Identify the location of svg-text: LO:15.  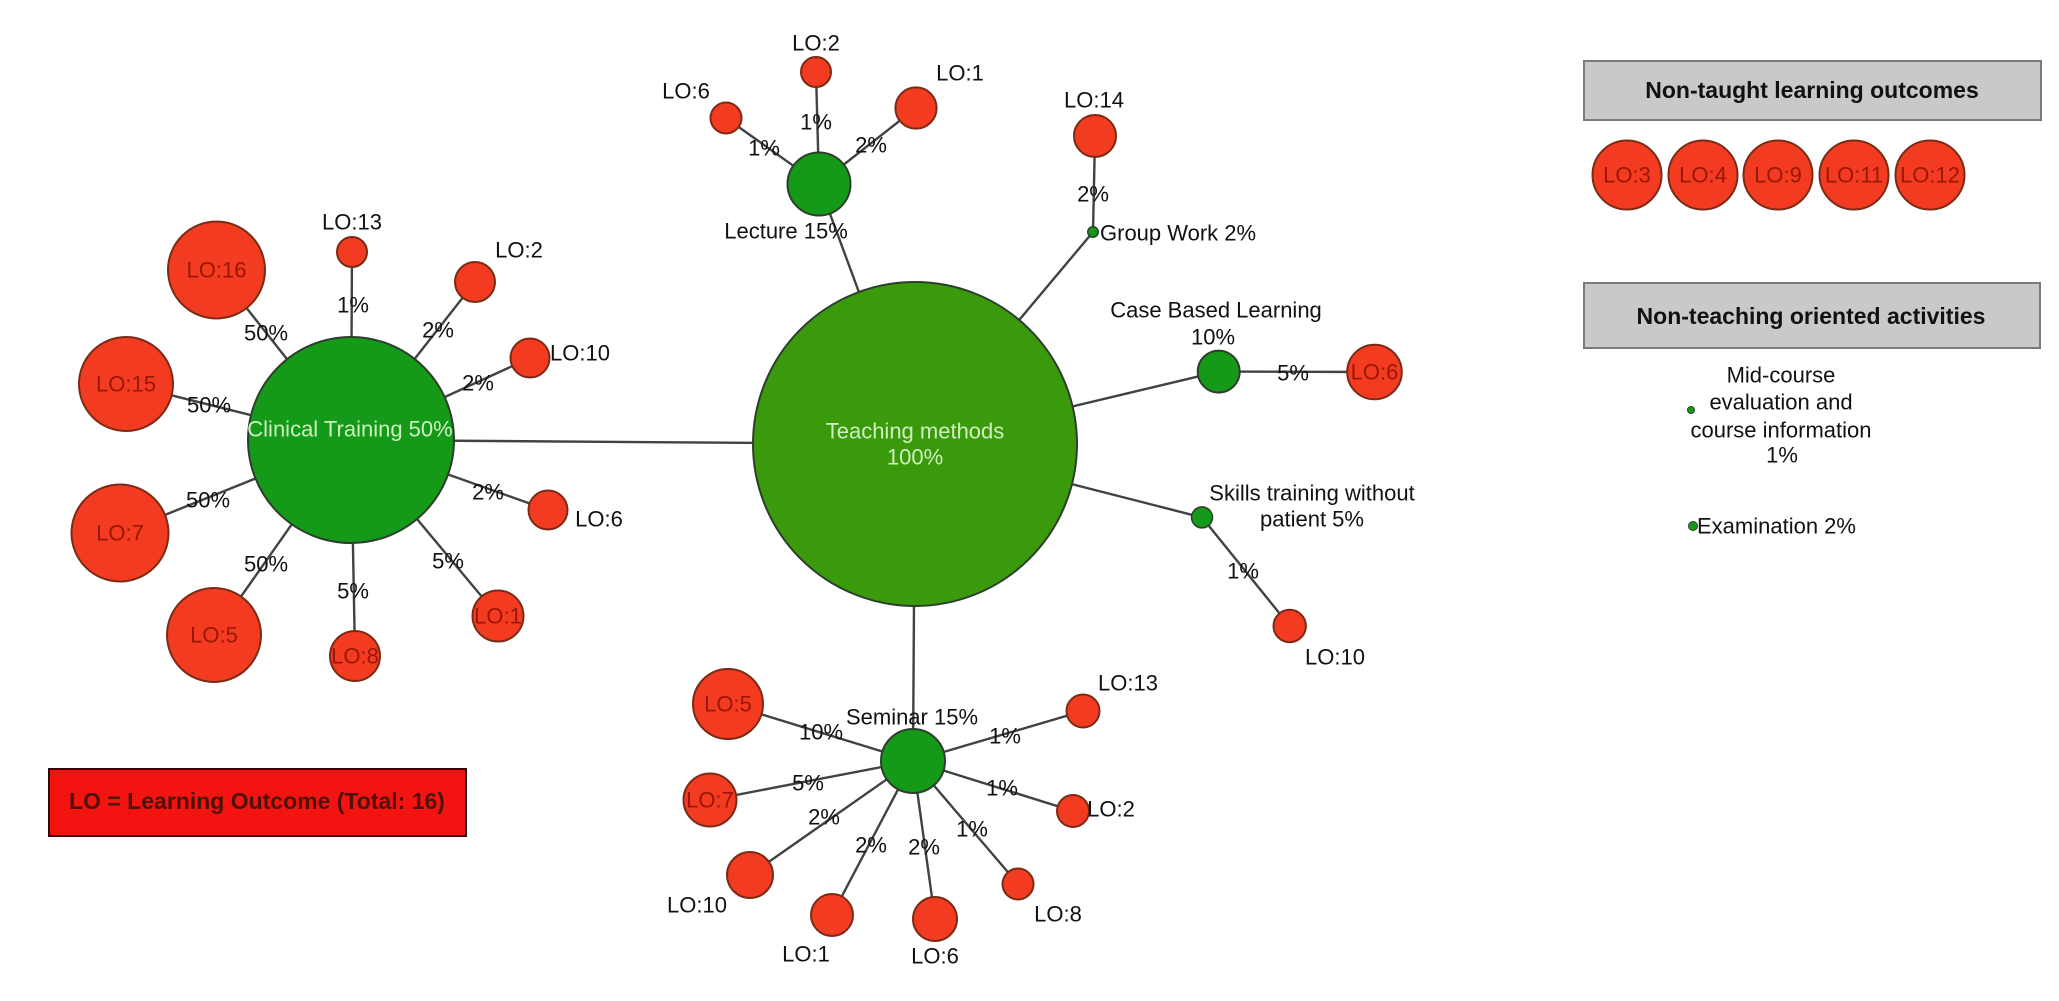
(126, 384).